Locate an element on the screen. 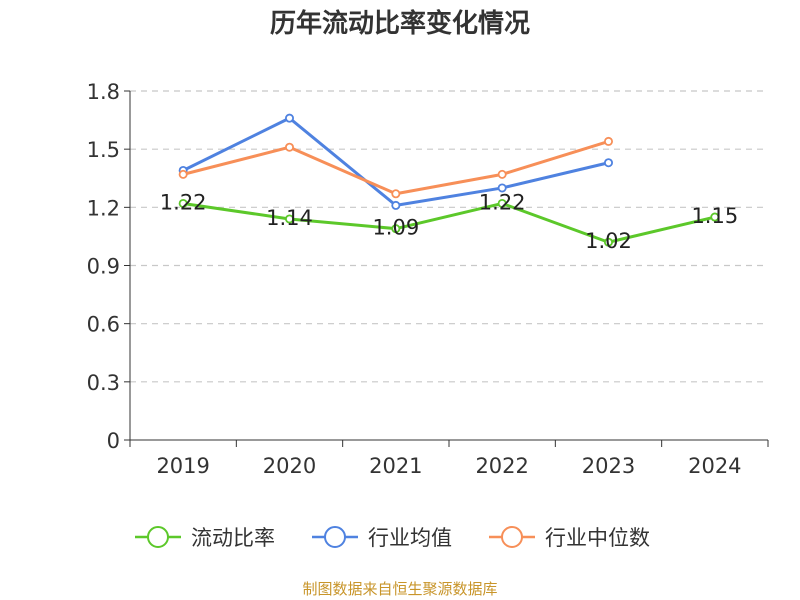 The width and height of the screenshot is (800, 600). data-label: 1.15 is located at coordinates (714, 216).